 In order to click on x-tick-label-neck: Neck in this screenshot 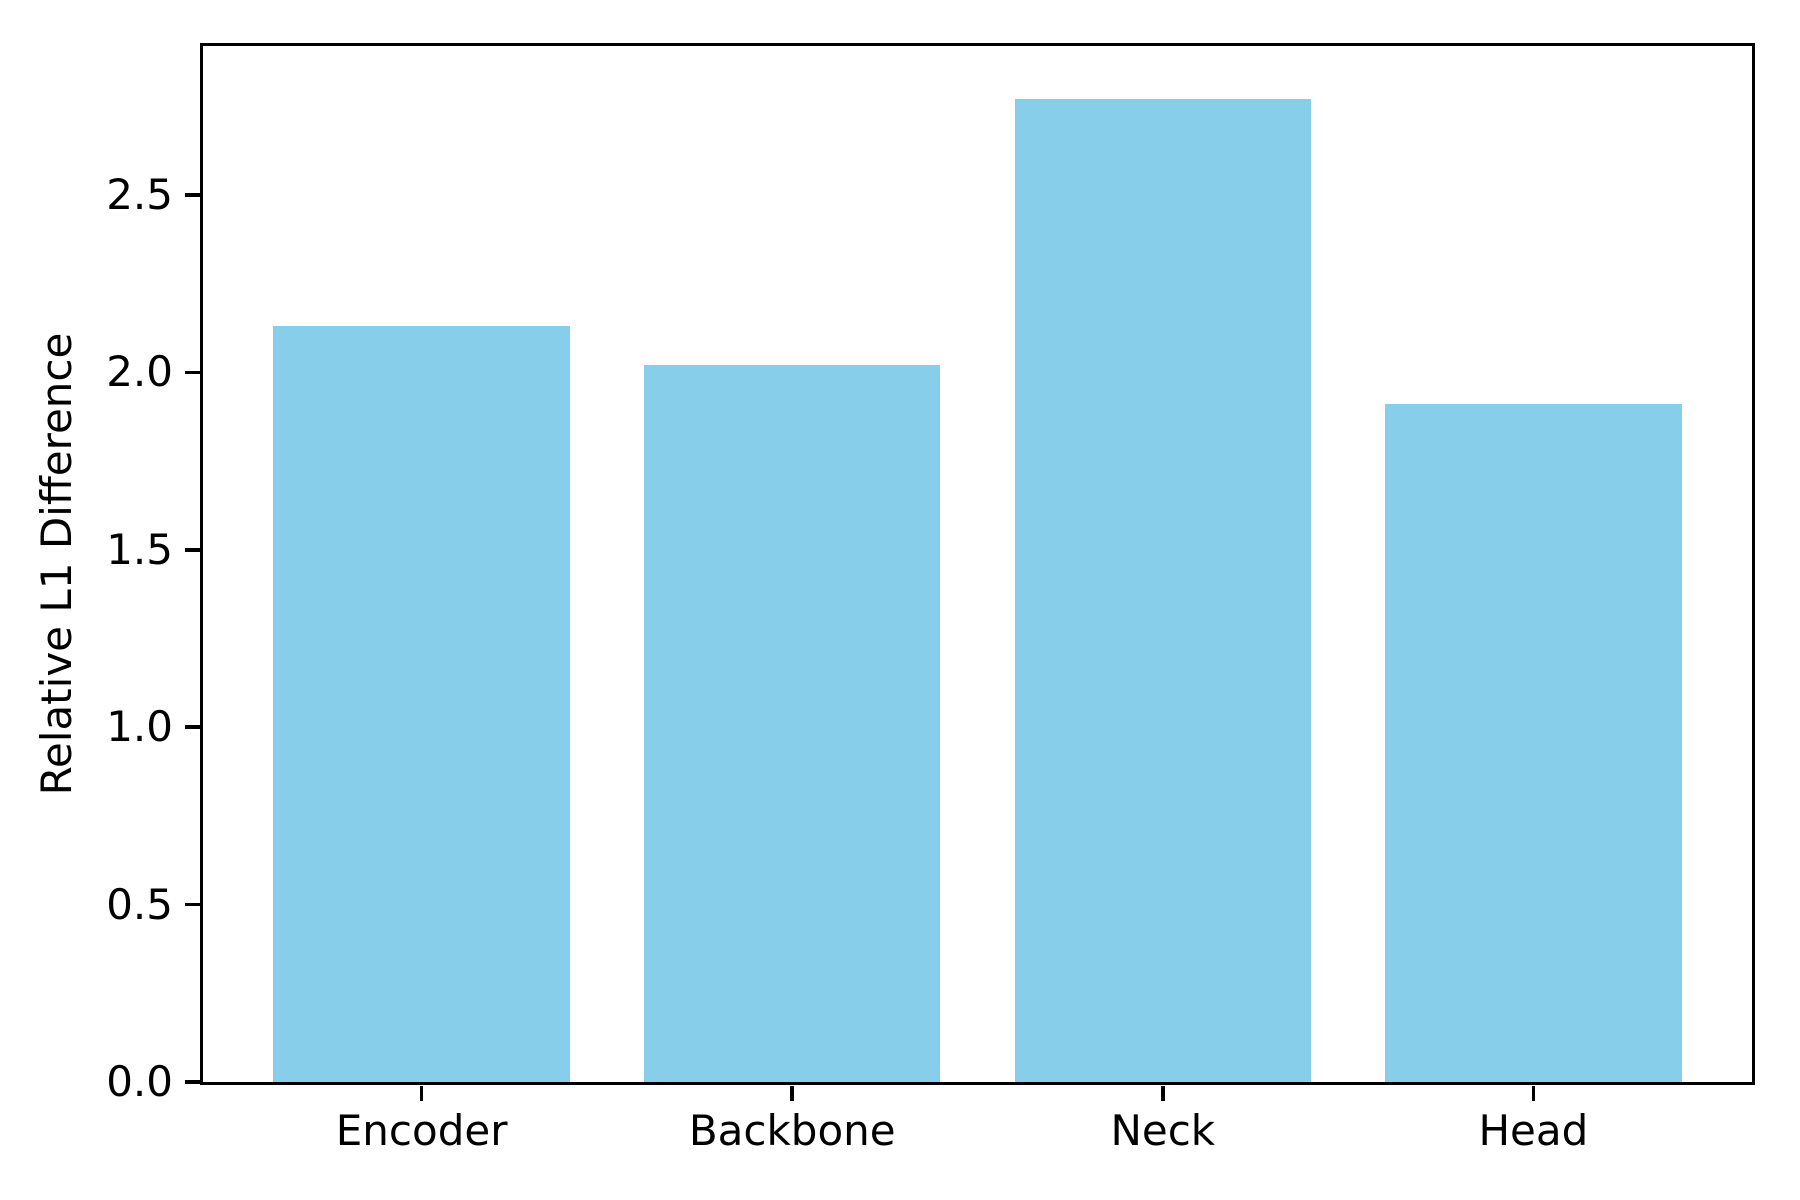, I will do `click(1163, 1130)`.